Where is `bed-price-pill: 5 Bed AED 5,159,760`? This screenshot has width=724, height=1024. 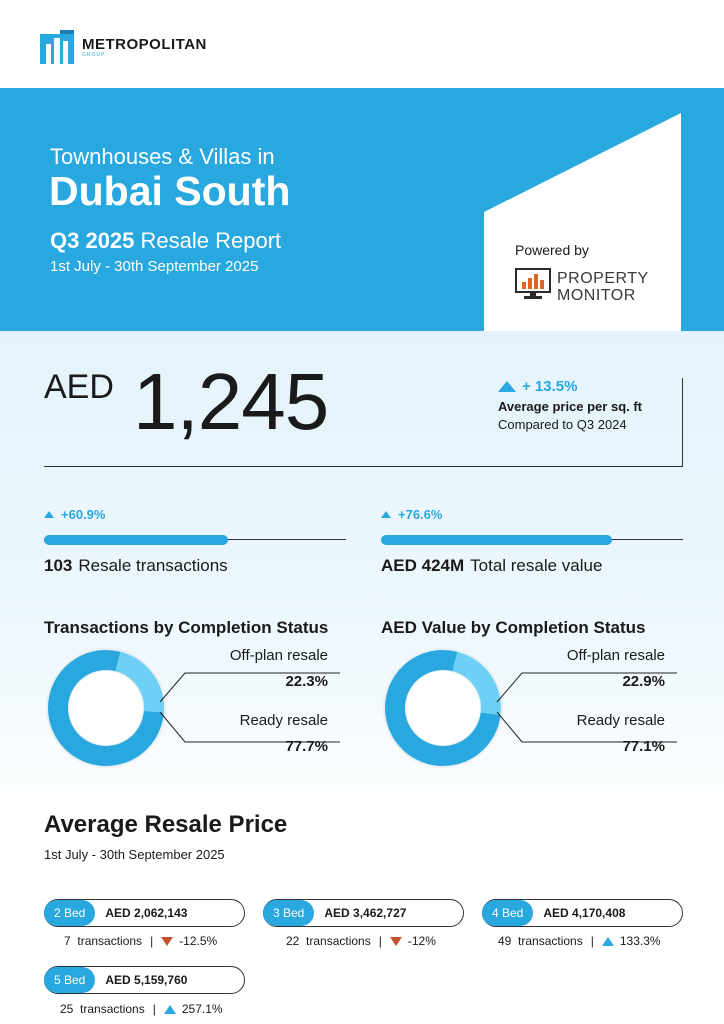
bed-price-pill: 5 Bed AED 5,159,760 is located at coordinates (144, 980).